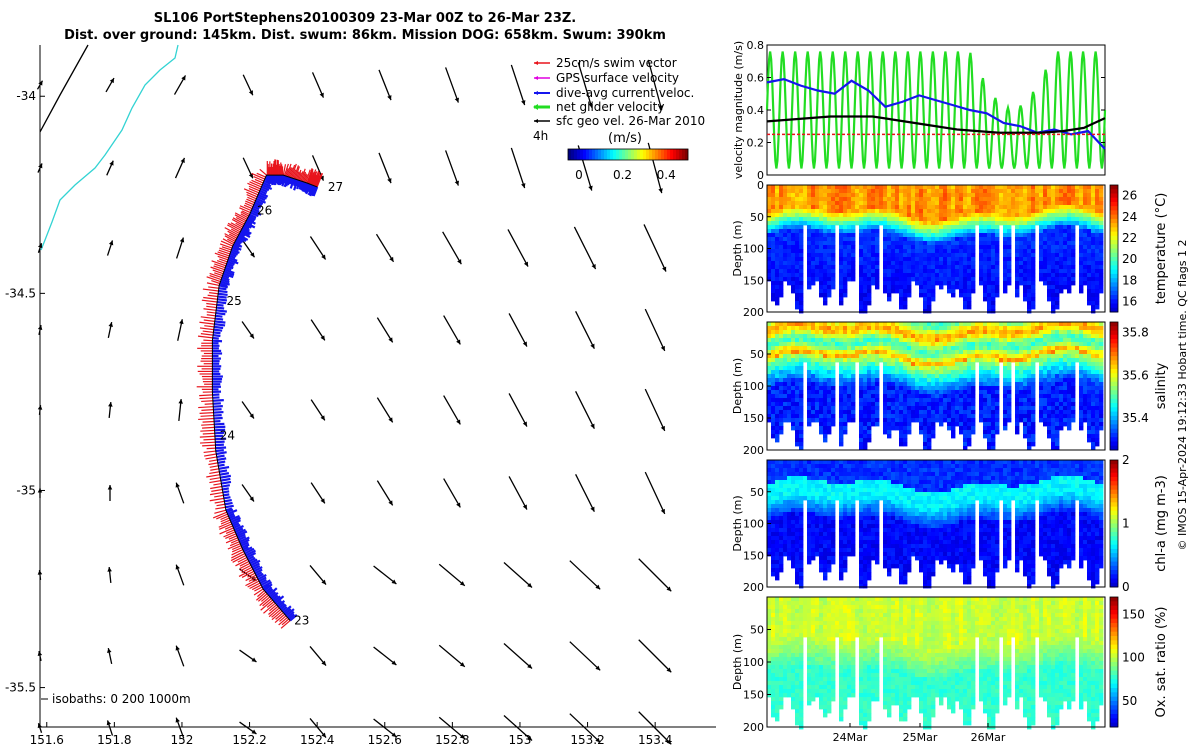 This screenshot has height=750, width=1200. What do you see at coordinates (26, 96) in the screenshot?
I see `map-y-tick-label: -34` at bounding box center [26, 96].